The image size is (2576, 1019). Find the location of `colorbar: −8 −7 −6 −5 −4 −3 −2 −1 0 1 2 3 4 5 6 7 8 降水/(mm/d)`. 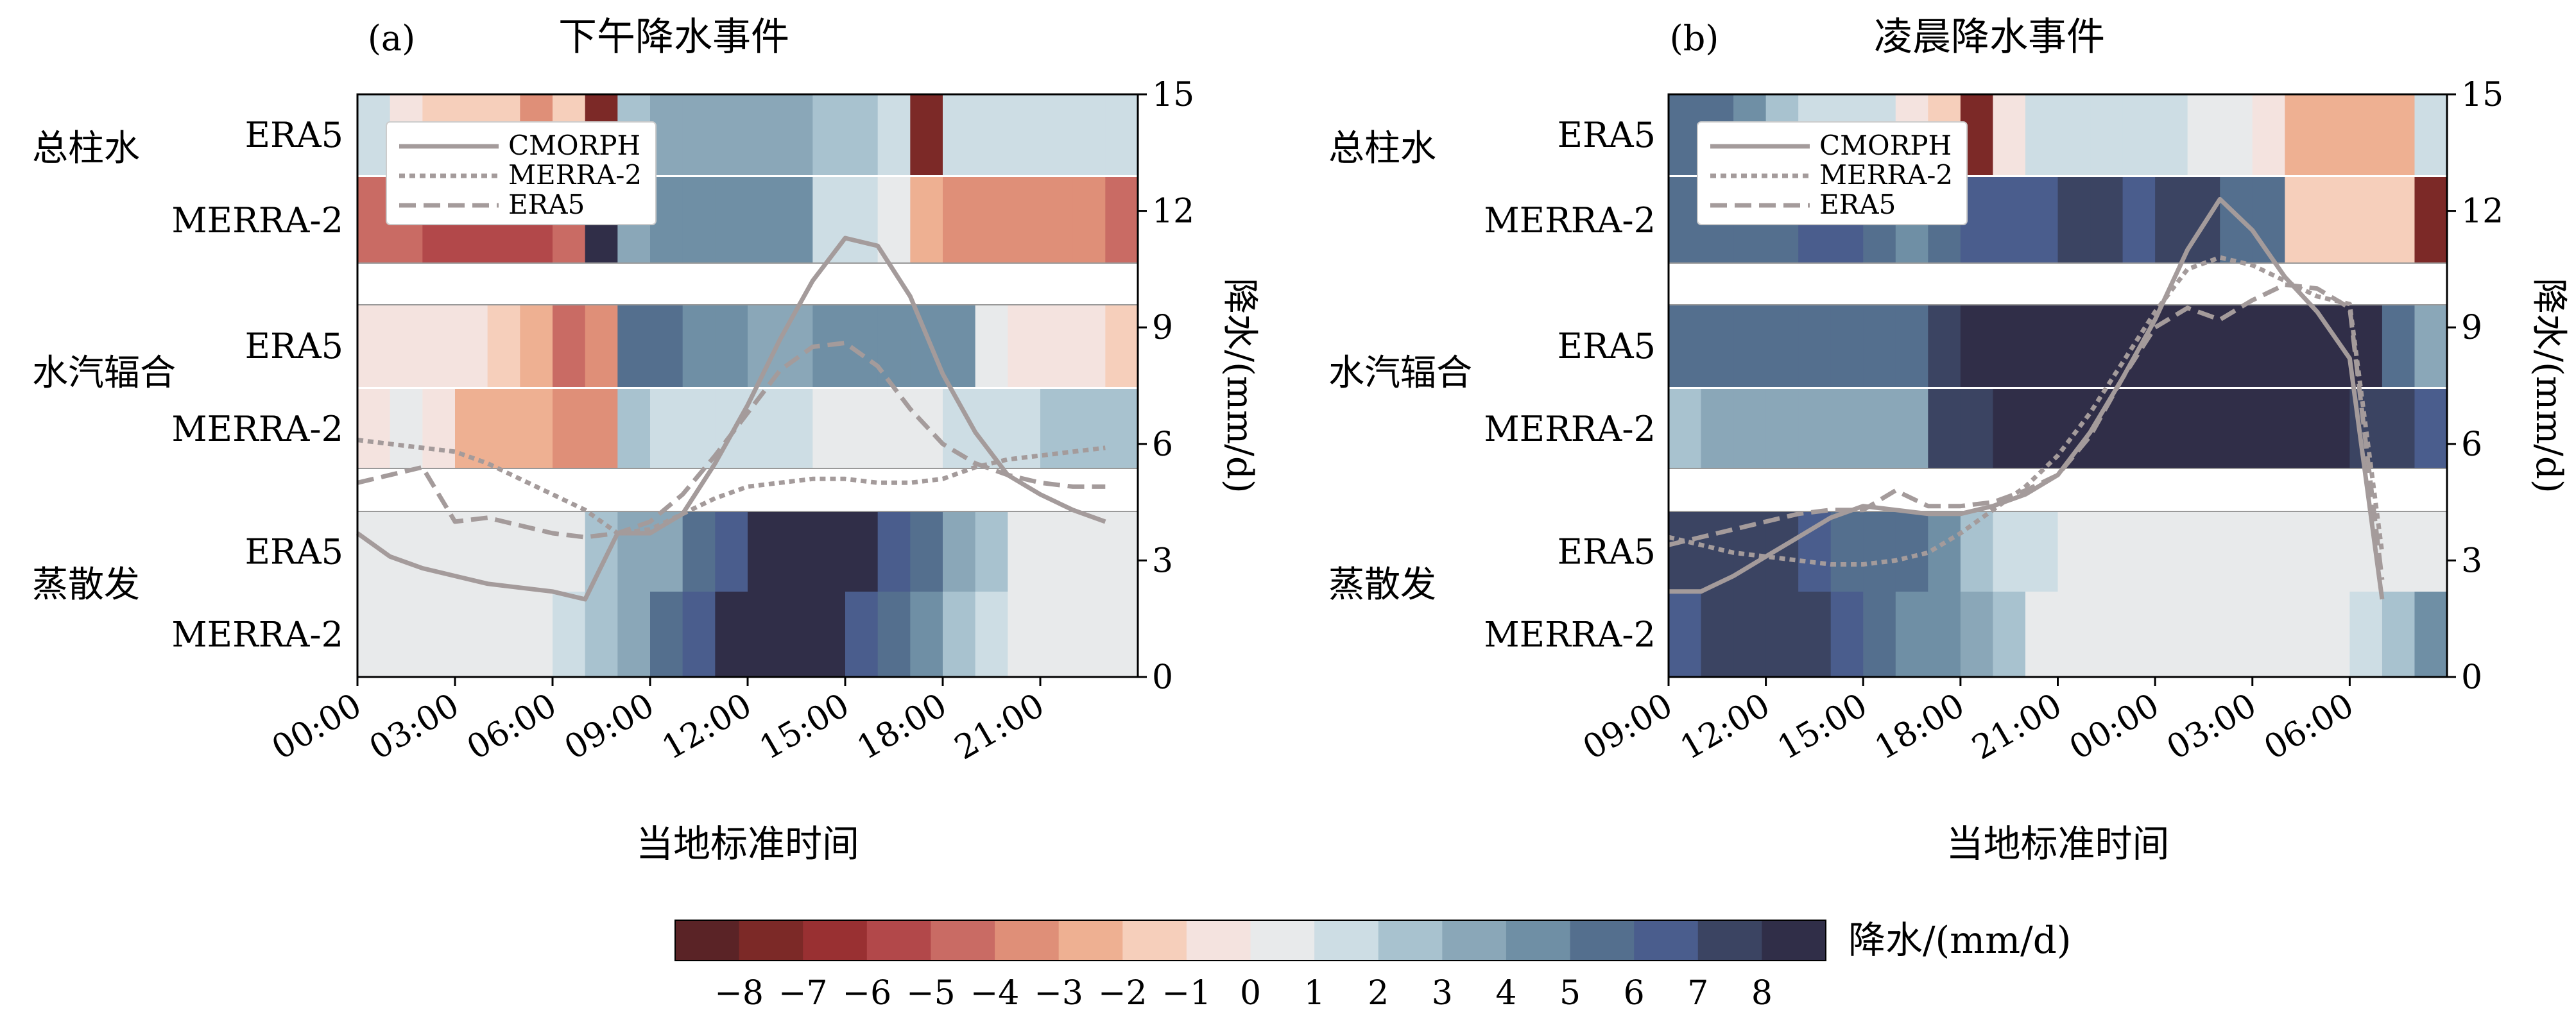

colorbar: −8 −7 −6 −5 −4 −3 −2 −1 0 1 2 3 4 5 6 7 8 降水/(mm/d) is located at coordinates (1372, 965).